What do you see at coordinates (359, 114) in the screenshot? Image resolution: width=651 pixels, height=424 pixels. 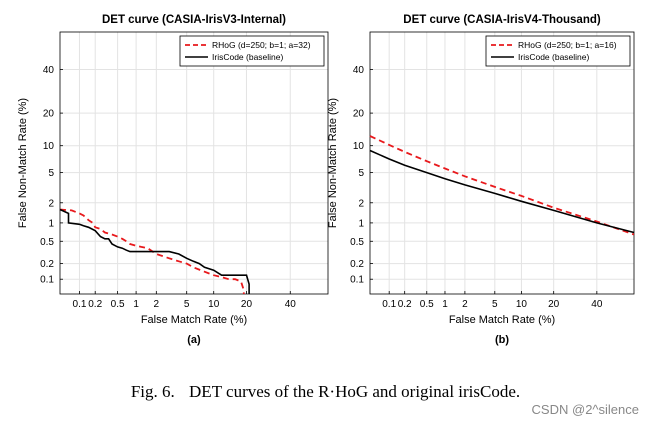 I see `panel-b-y-tick-label-7: 20` at bounding box center [359, 114].